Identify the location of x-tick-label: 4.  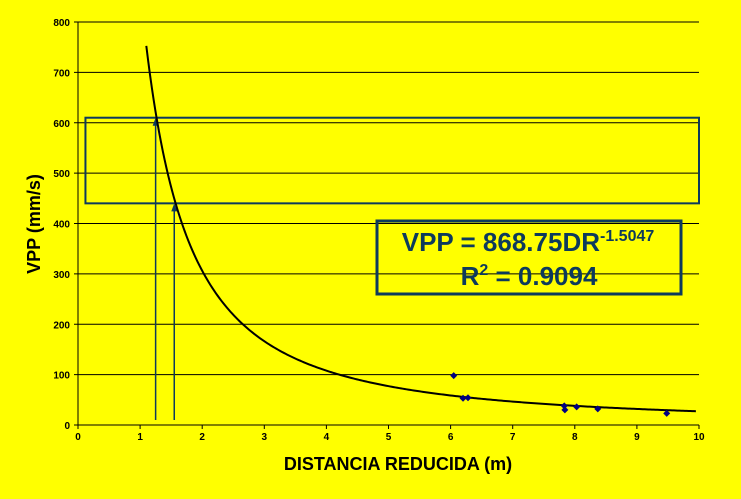
(327, 437).